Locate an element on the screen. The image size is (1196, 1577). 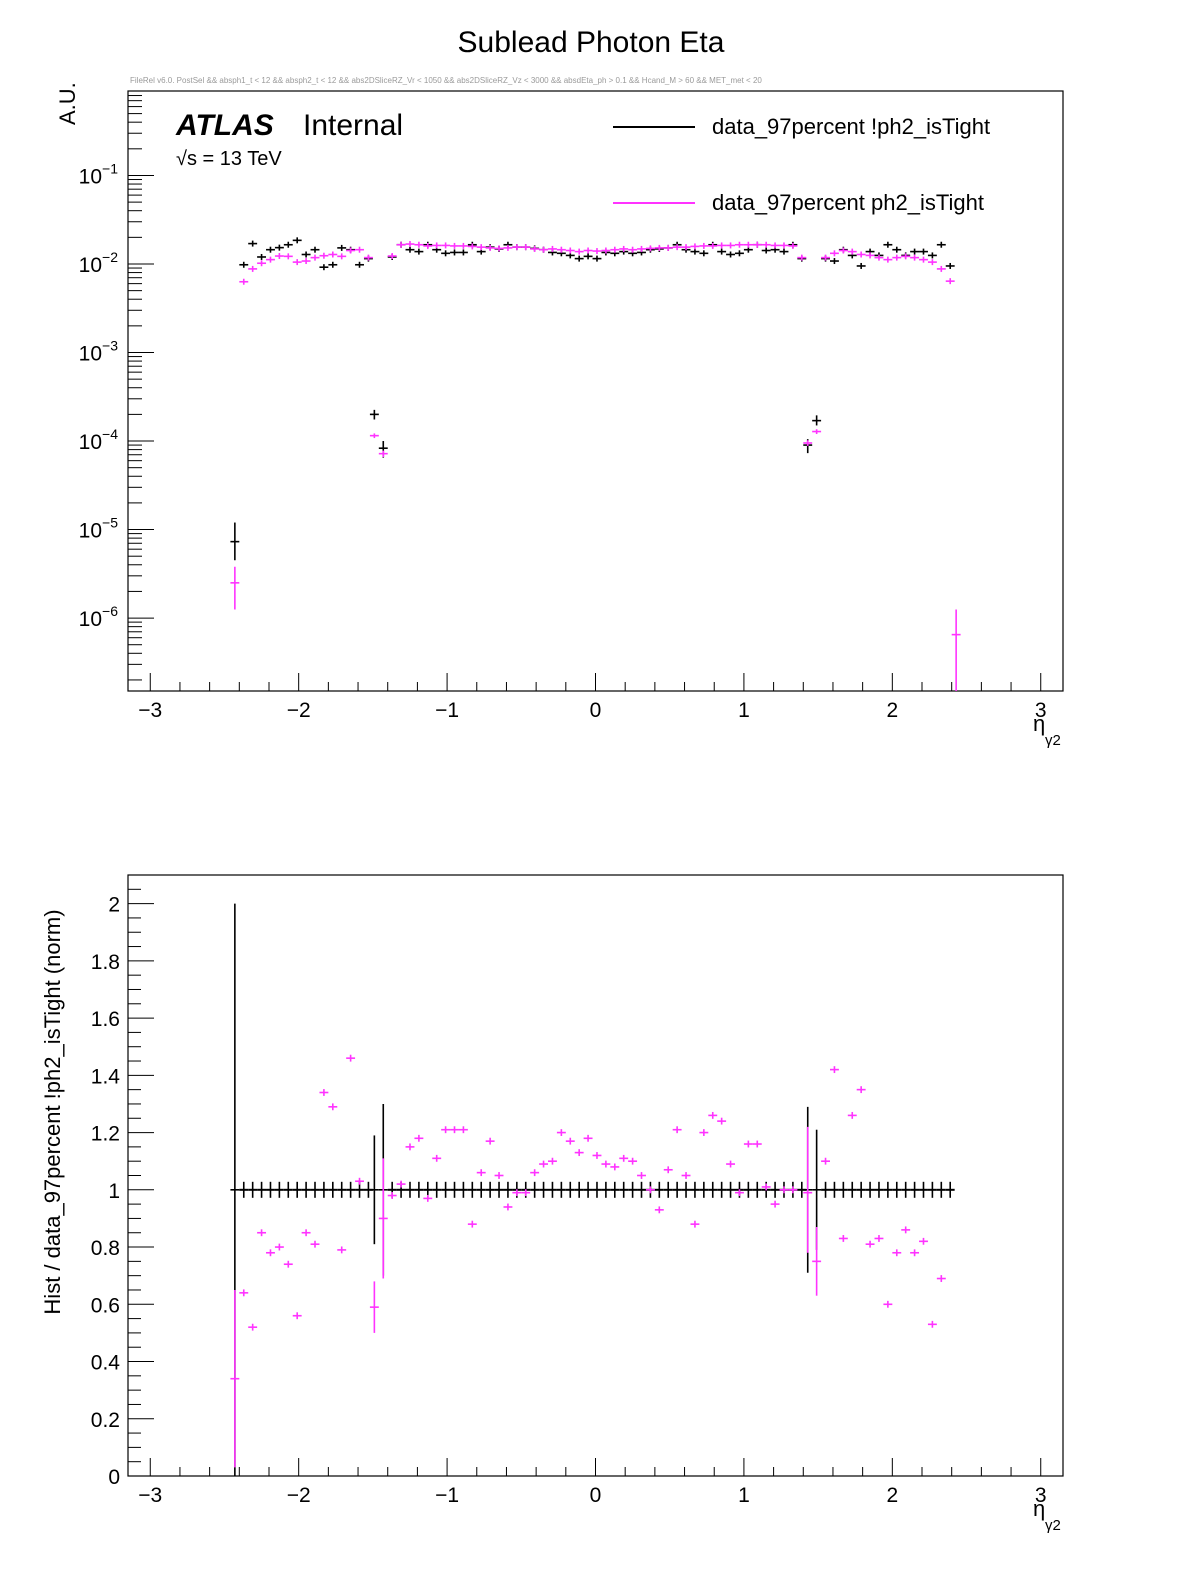
top-y-axis: 10−110−210−310−410−510−6 is located at coordinates (116, 385).